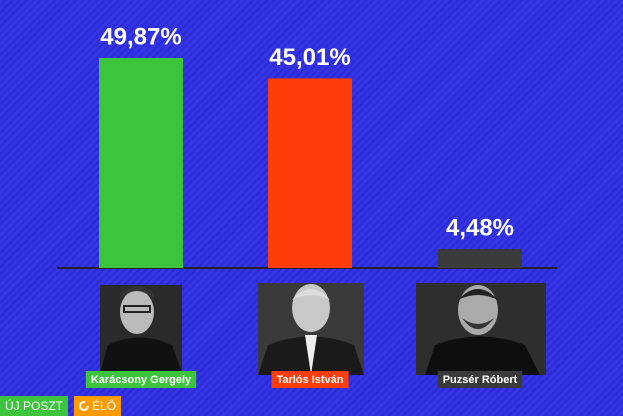 This screenshot has height=416, width=623. Describe the element at coordinates (140, 36) in the screenshot. I see `value-label: 49,87%` at that location.